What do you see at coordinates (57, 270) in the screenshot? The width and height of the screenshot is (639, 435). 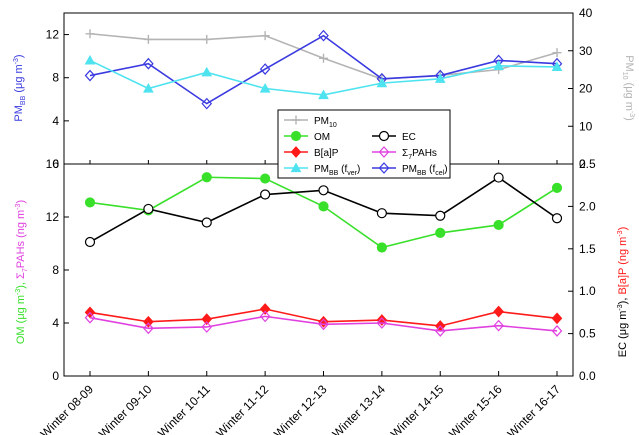 I see `bottom-left-axis: 0 4 8 12 16` at bounding box center [57, 270].